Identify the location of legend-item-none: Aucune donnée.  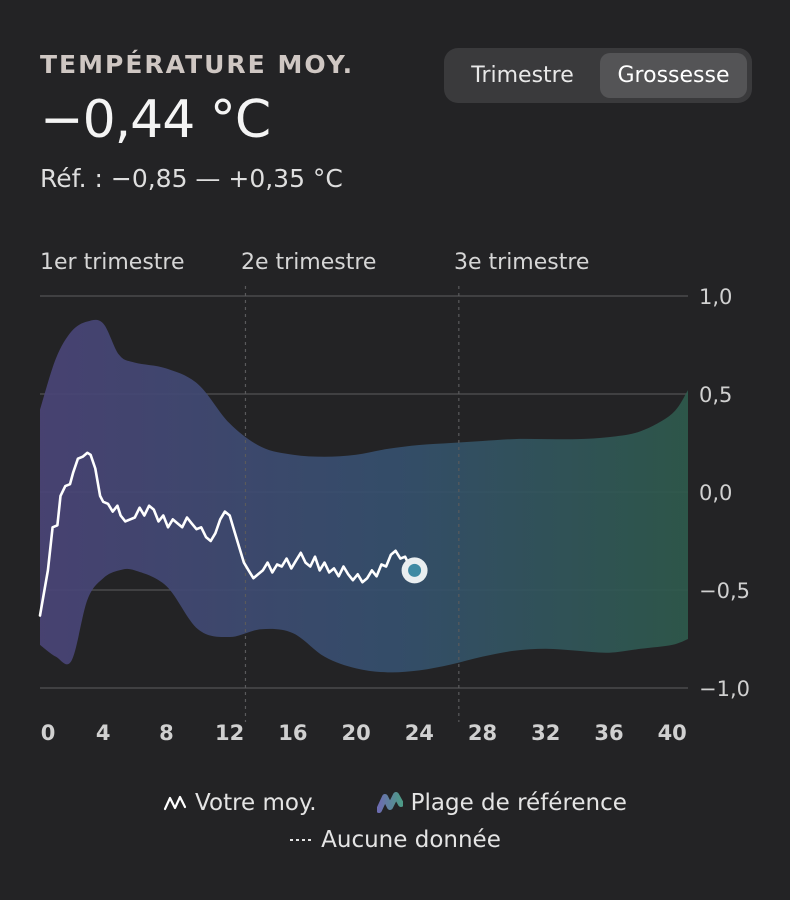
(395, 840).